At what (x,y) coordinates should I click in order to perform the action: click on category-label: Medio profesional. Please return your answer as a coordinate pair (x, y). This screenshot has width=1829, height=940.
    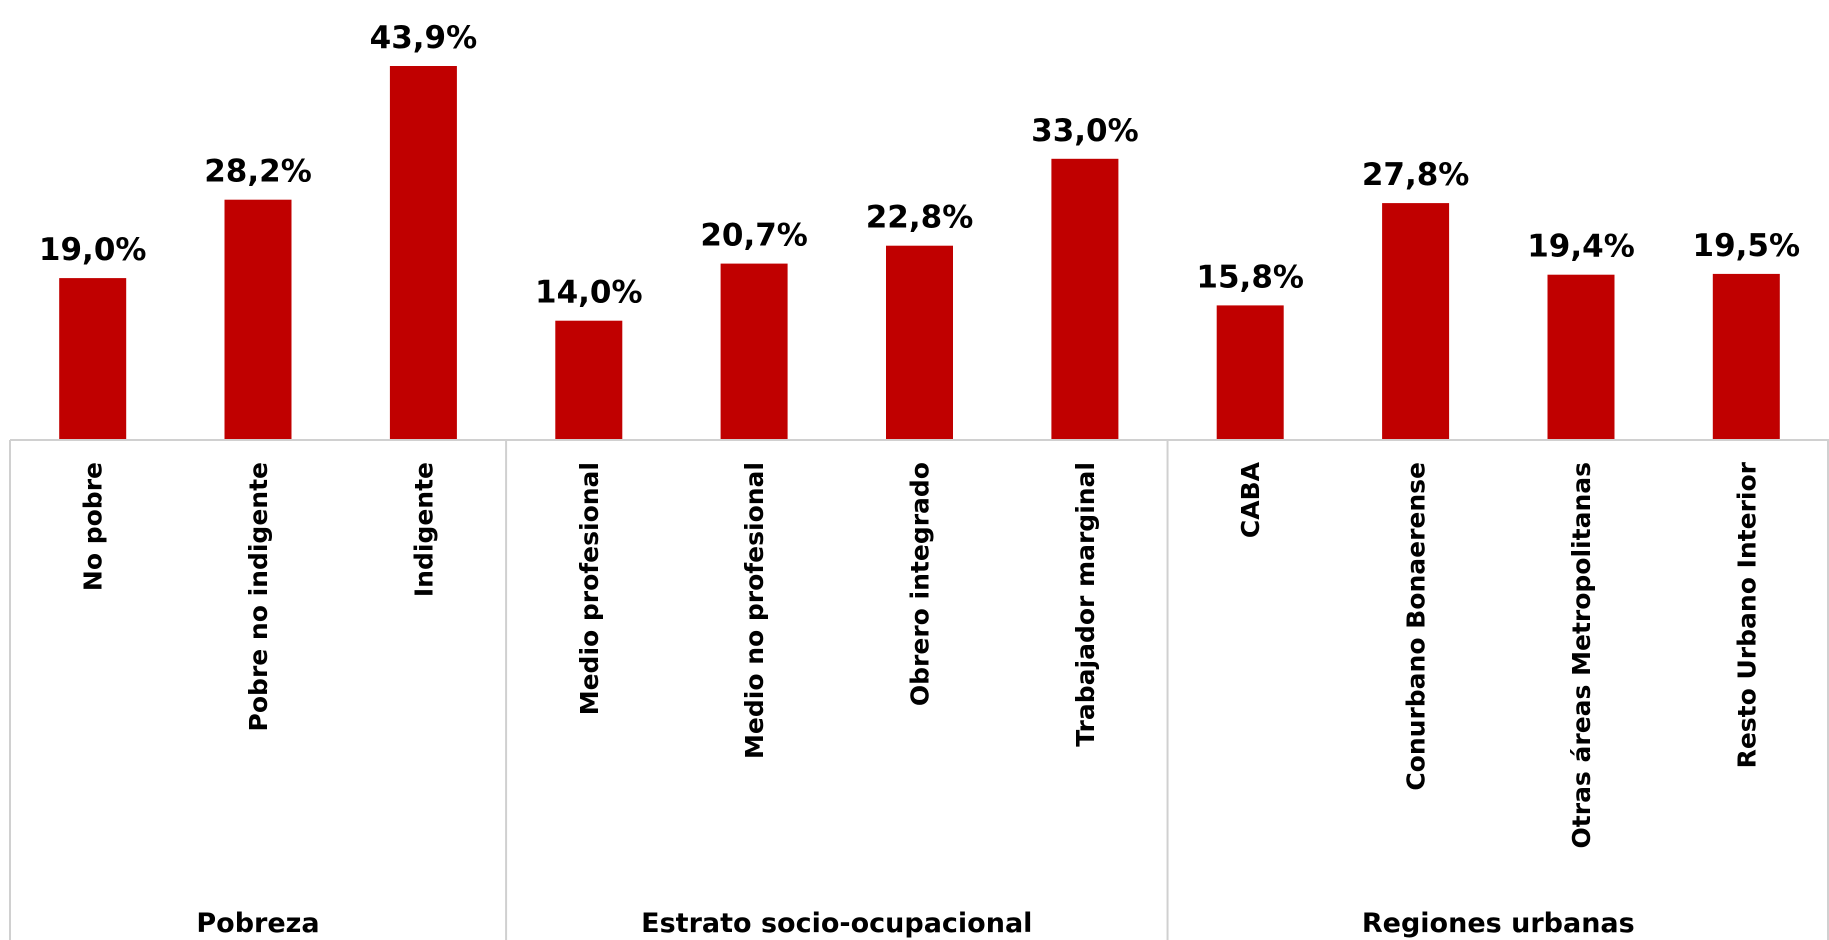
    Looking at the image, I should click on (589, 588).